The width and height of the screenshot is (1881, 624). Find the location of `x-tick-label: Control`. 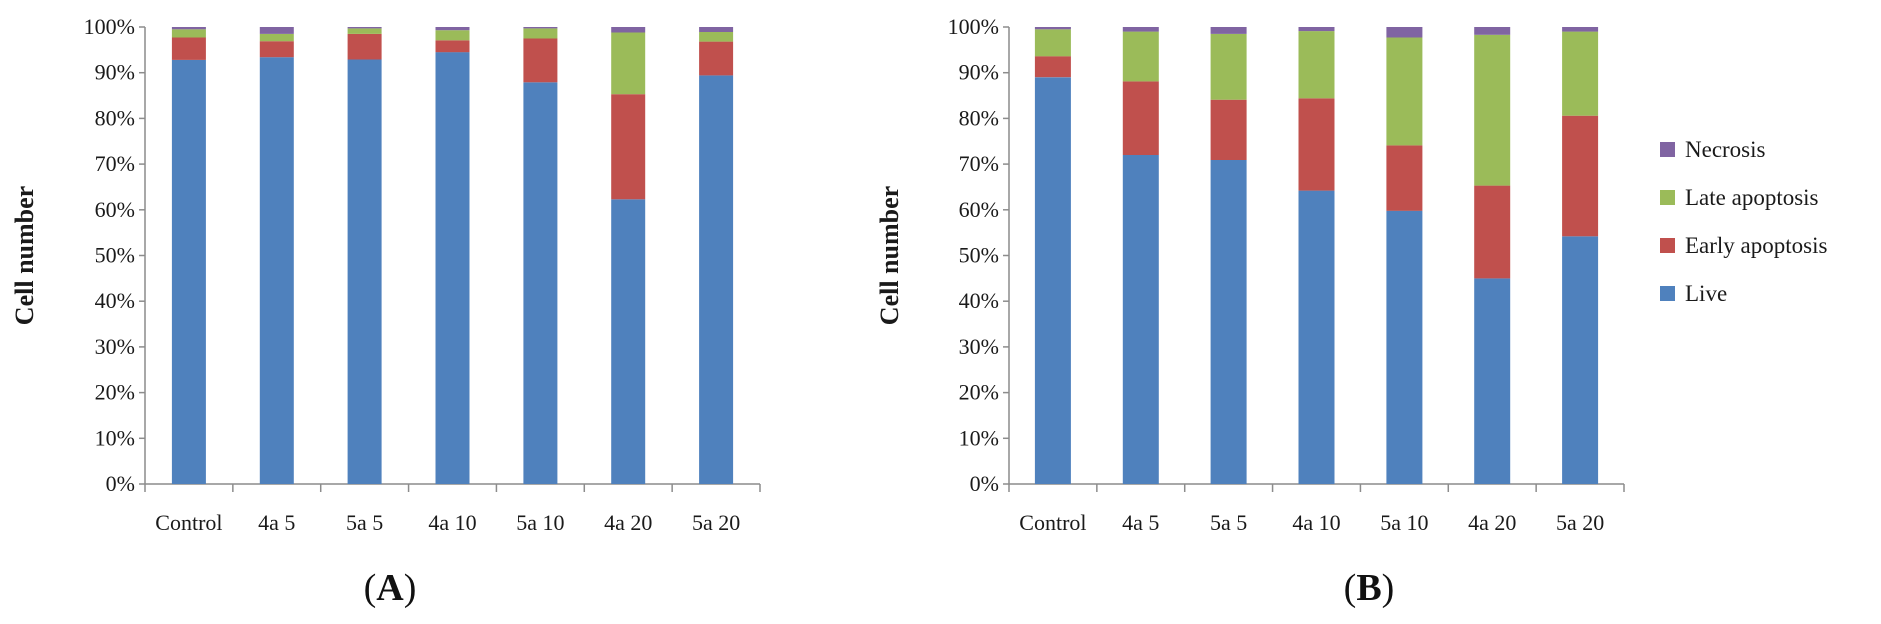

x-tick-label: Control is located at coordinates (188, 522).